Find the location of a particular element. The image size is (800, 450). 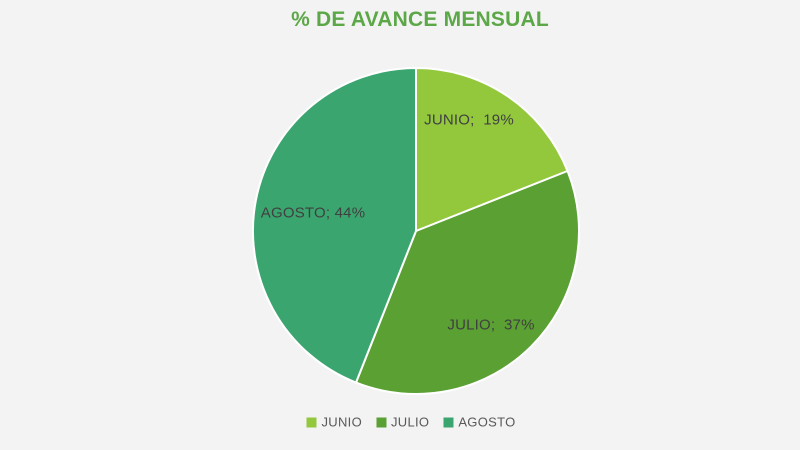

legend-swatch-julio is located at coordinates (380, 422).